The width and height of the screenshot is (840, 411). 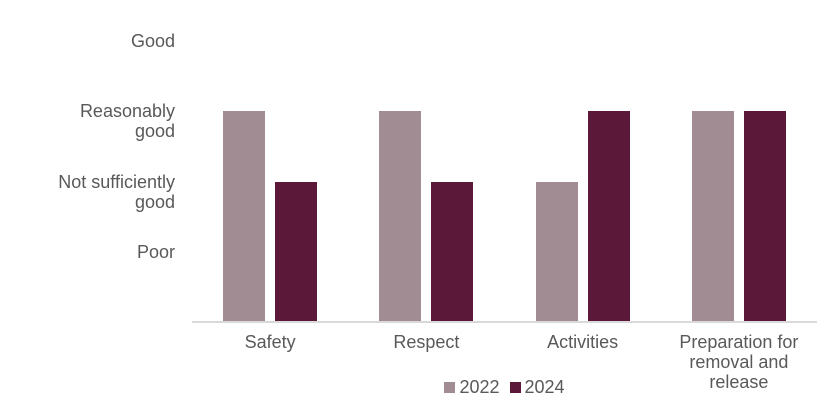 I want to click on x-category-label: Activities, so click(x=583, y=342).